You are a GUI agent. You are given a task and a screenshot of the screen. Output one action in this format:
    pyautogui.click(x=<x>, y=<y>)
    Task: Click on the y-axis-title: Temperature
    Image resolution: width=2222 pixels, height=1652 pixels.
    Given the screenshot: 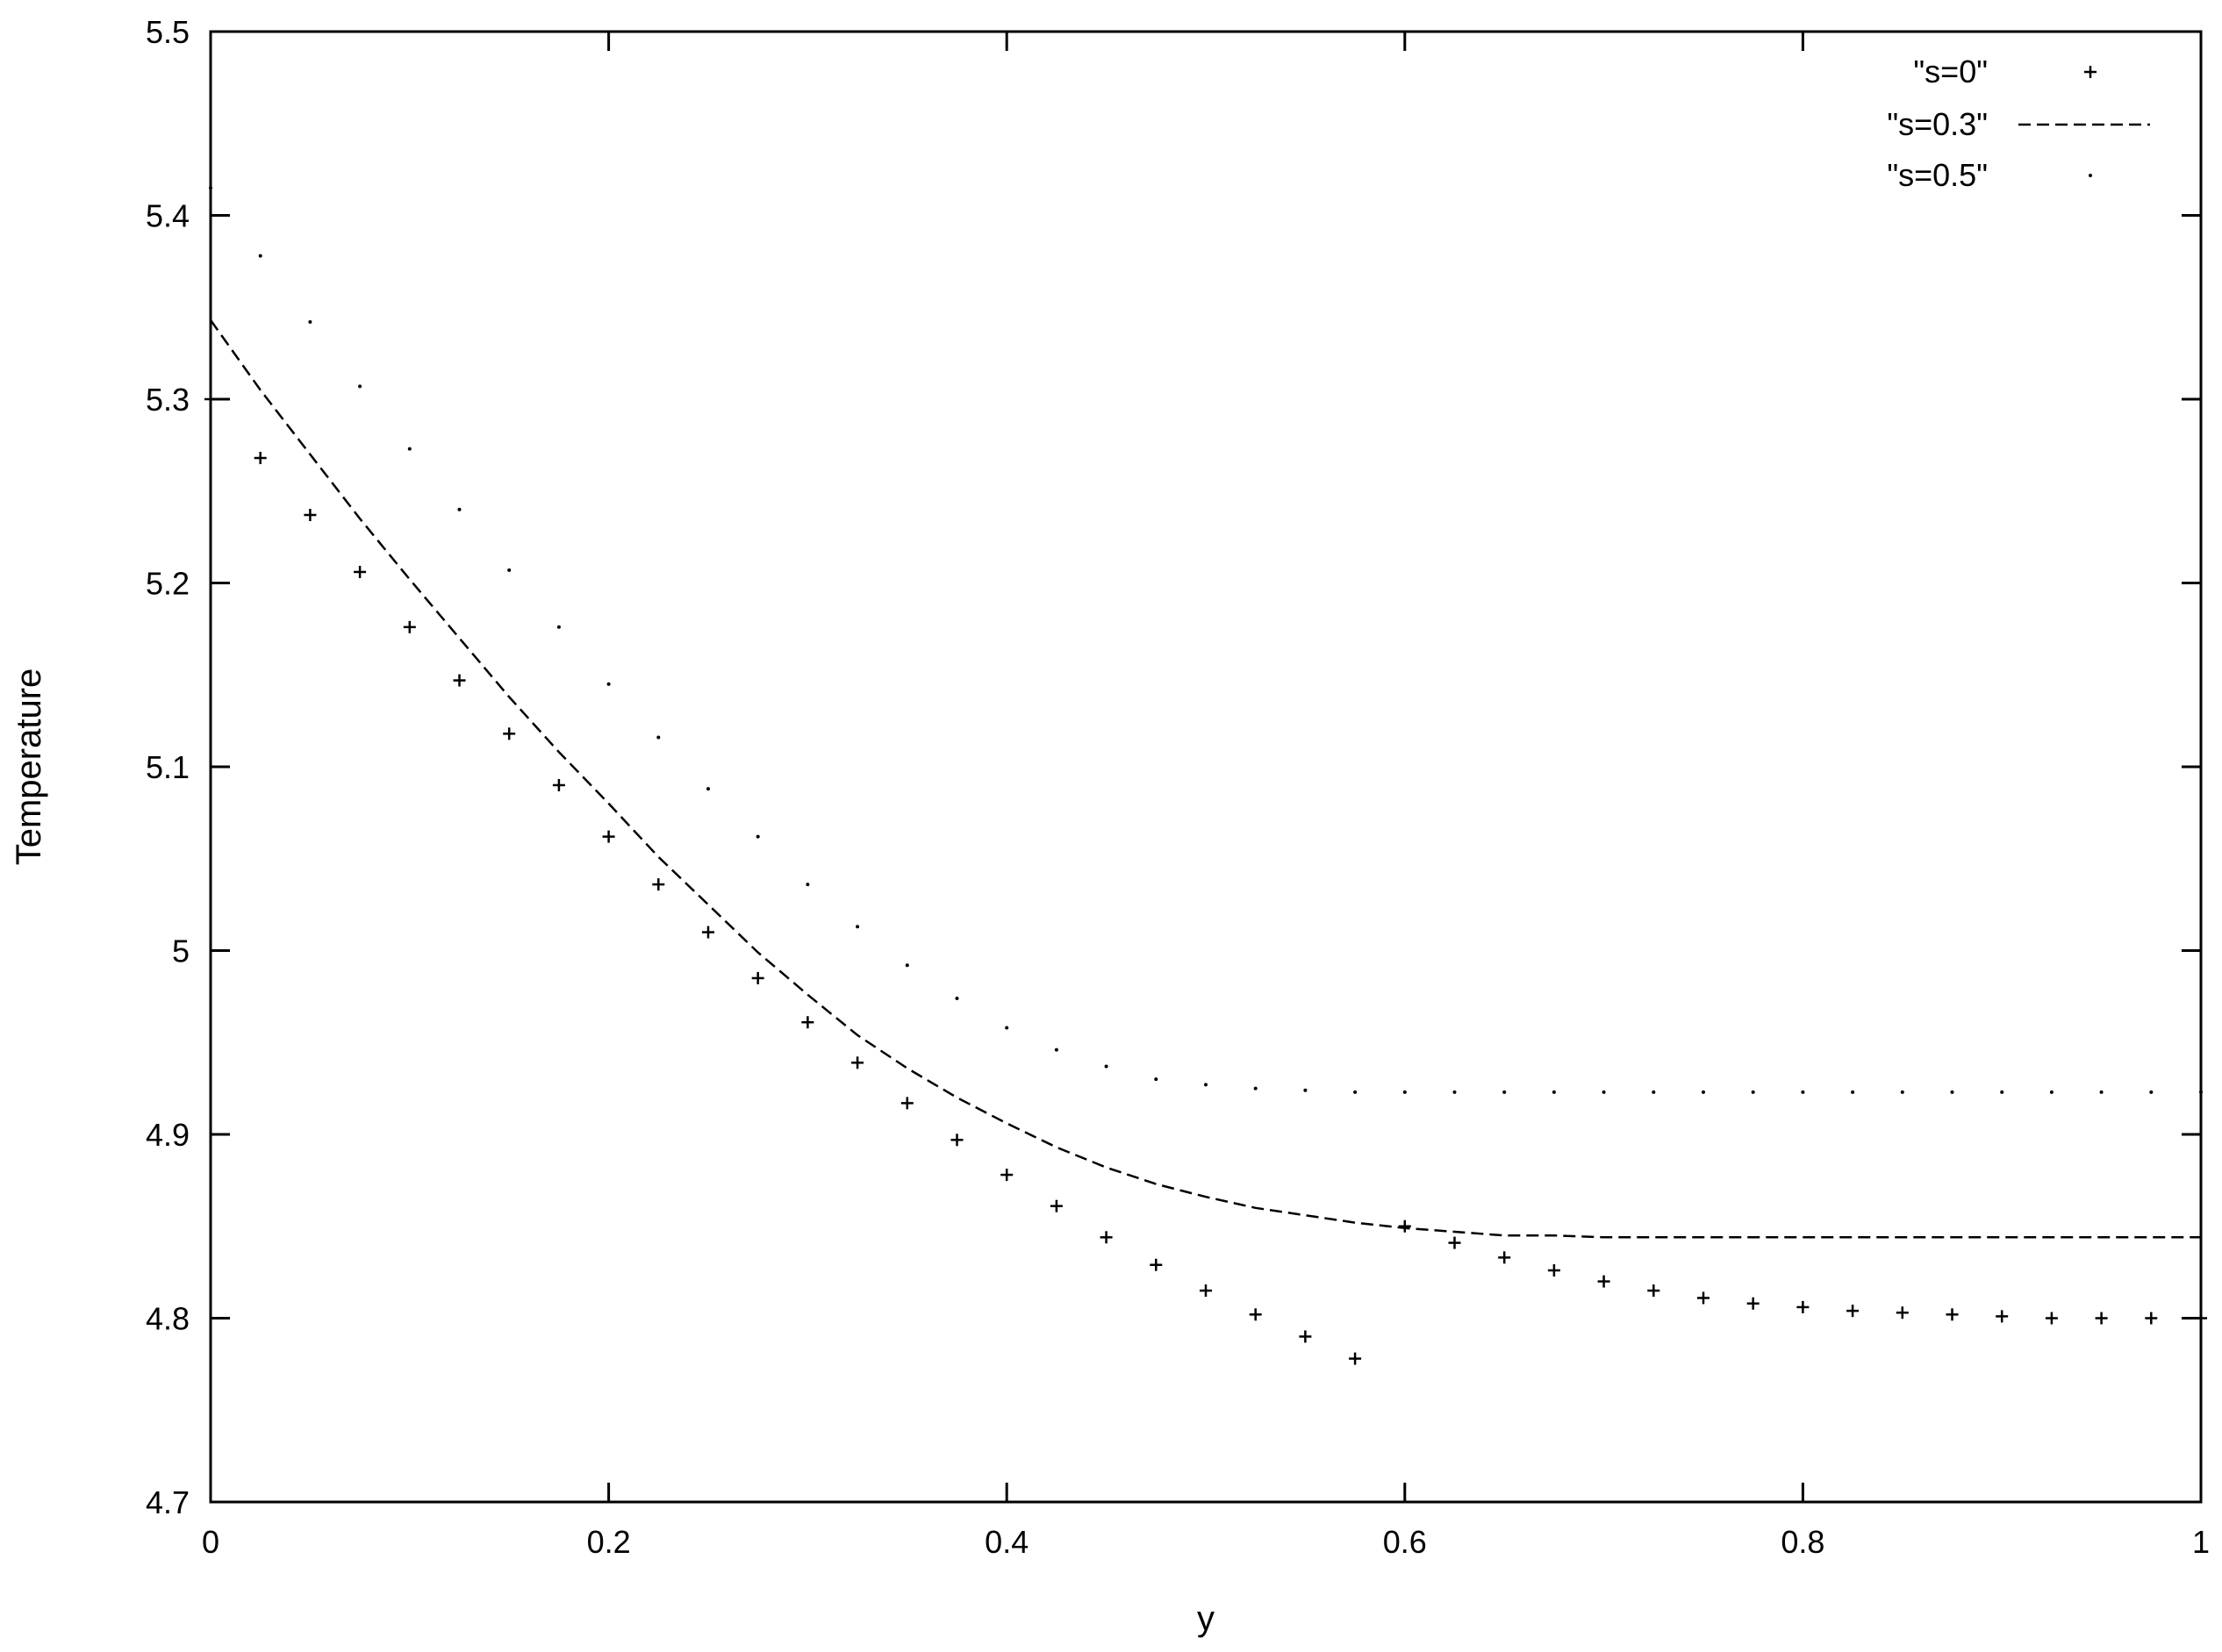 What is the action you would take?
    pyautogui.click(x=29, y=768)
    